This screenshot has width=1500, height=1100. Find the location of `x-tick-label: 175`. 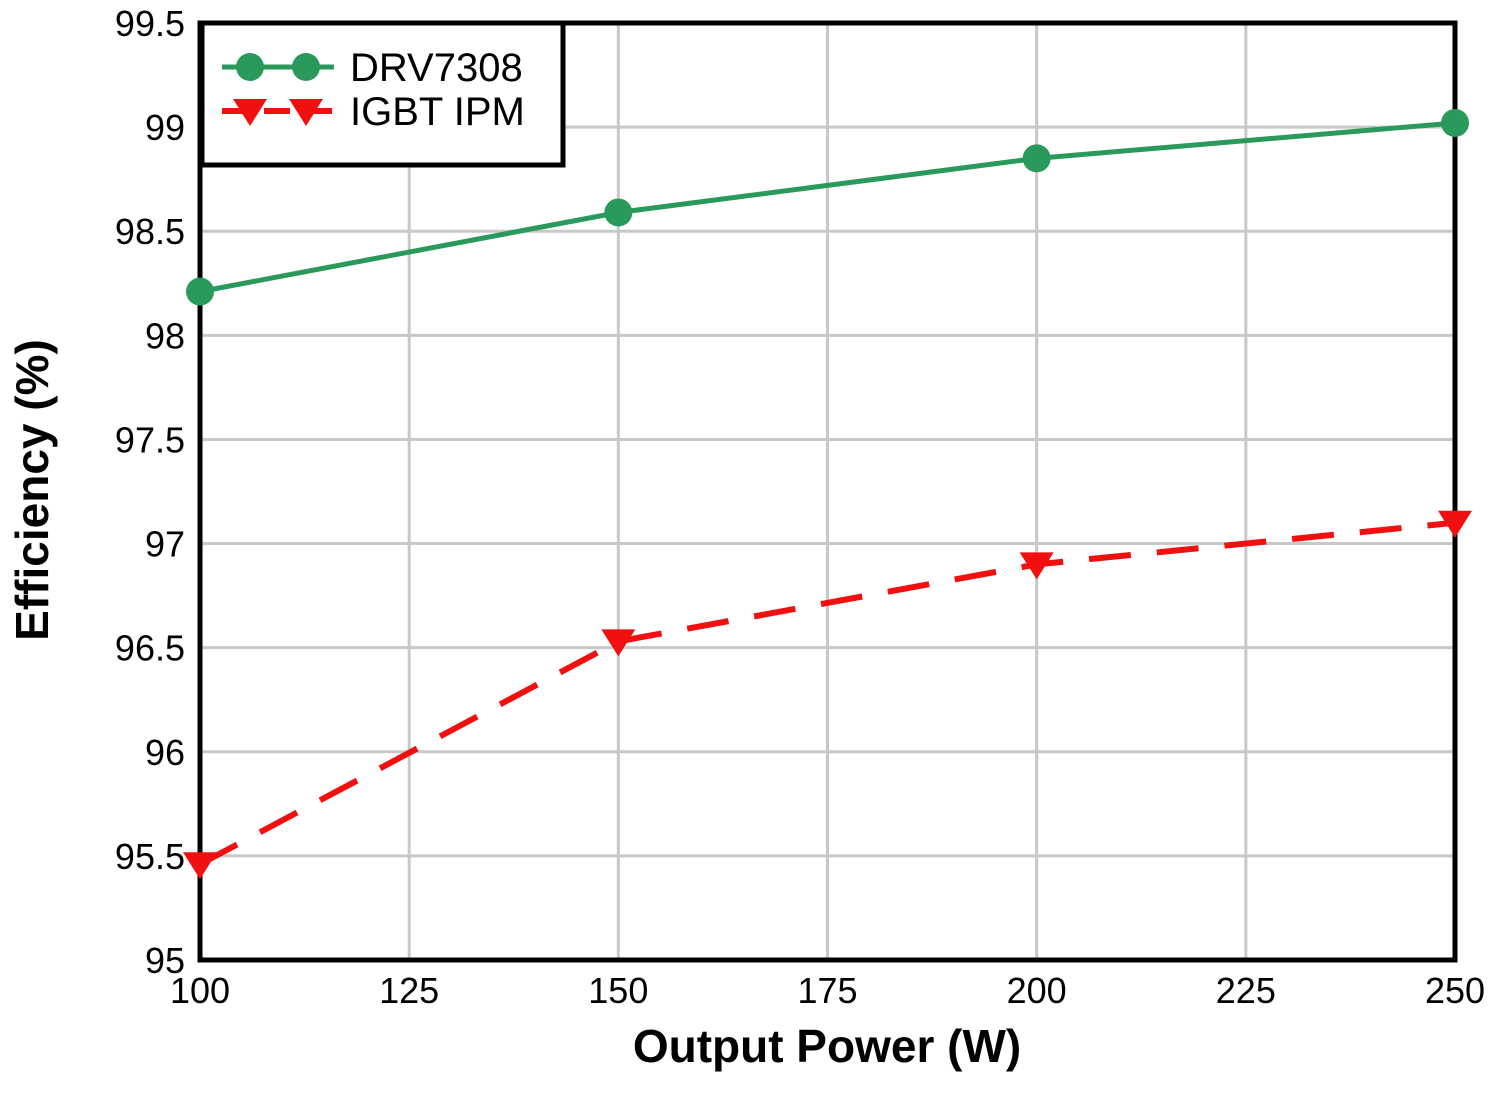

x-tick-label: 175 is located at coordinates (827, 990).